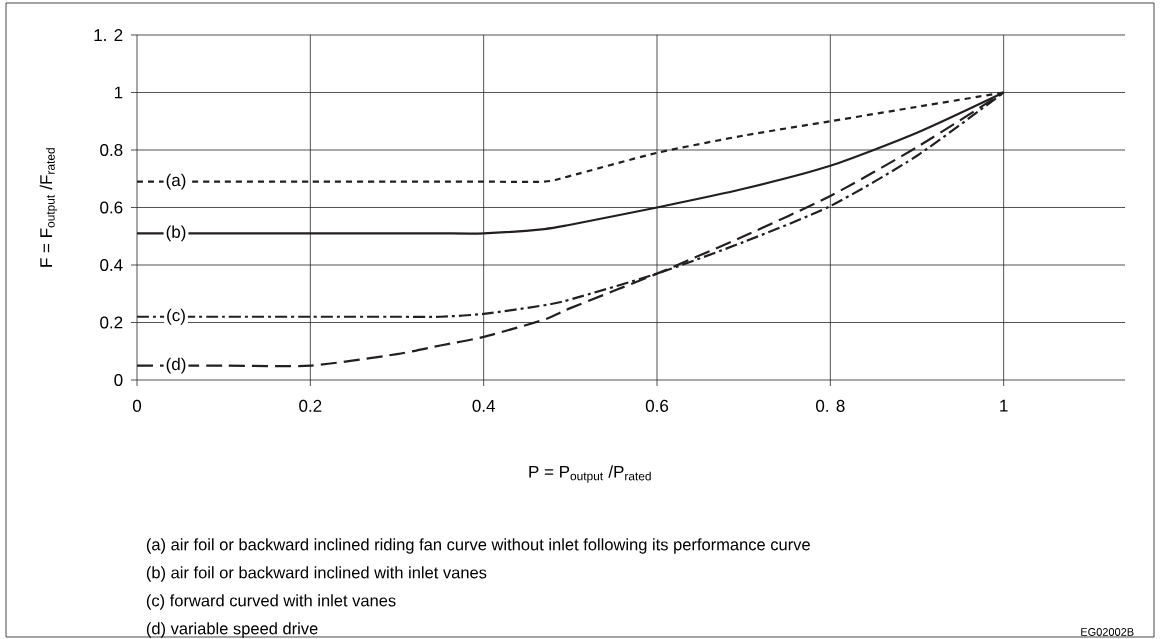 The width and height of the screenshot is (1160, 639). What do you see at coordinates (316, 574) in the screenshot?
I see `text: (b) air foil or backward inclined with inlet vanes` at bounding box center [316, 574].